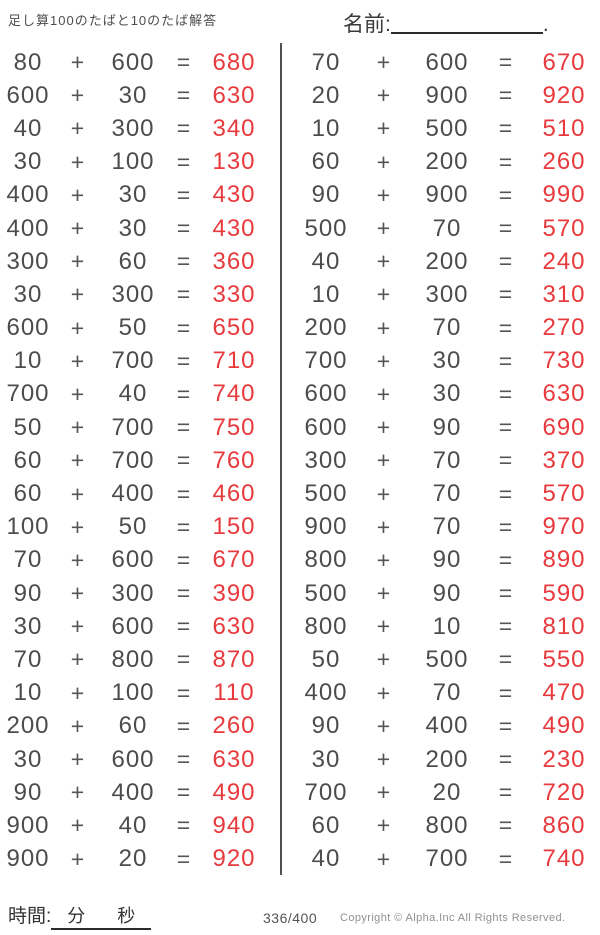 The image size is (600, 935). I want to click on answer-value: 970, so click(564, 527).